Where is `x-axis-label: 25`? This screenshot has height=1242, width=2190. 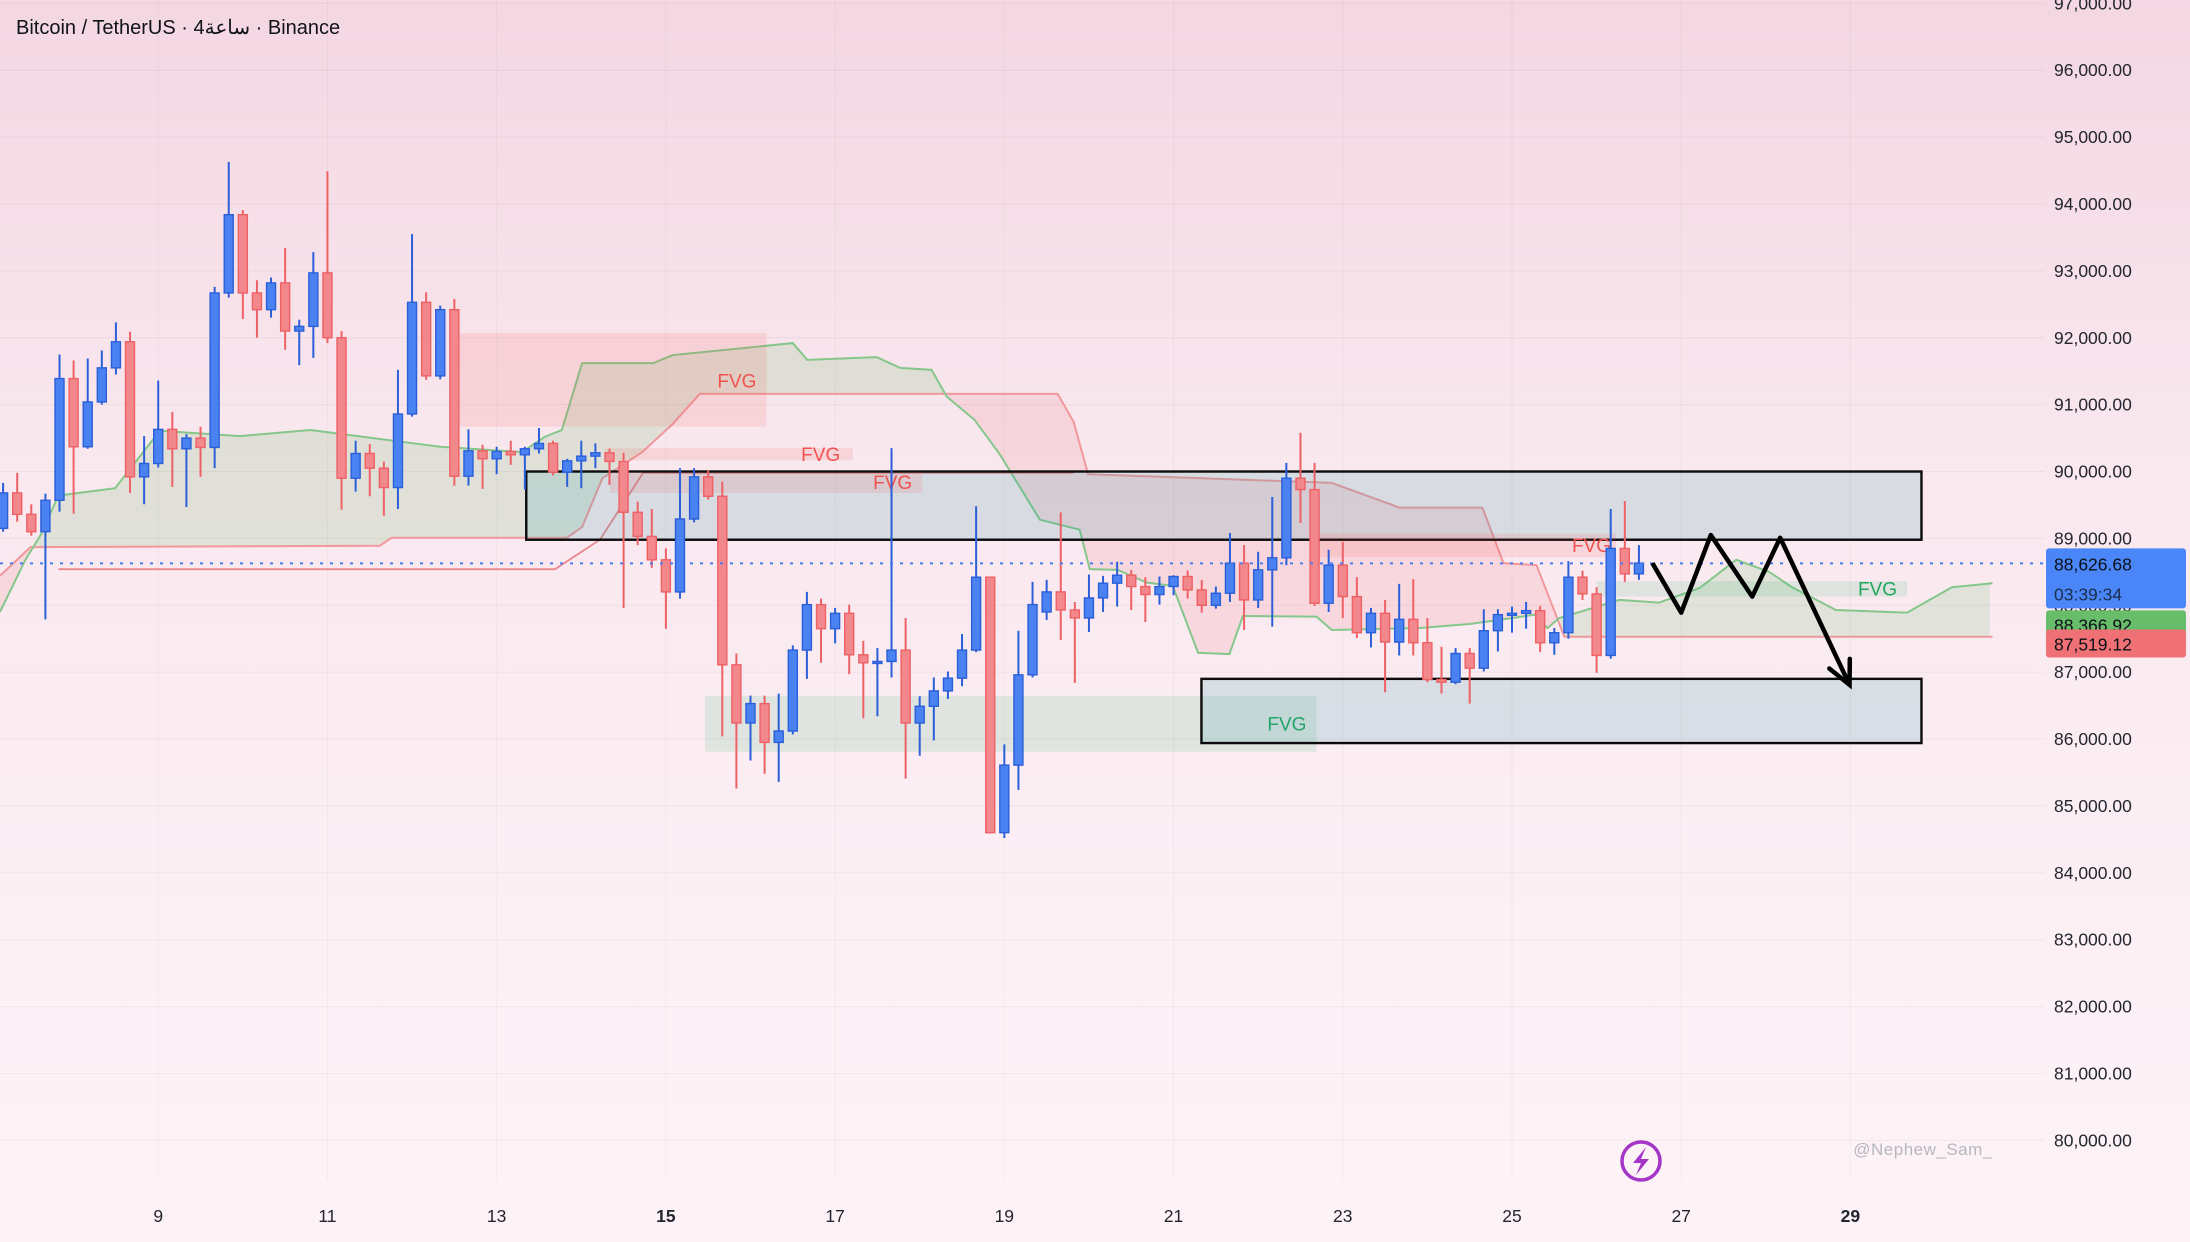
x-axis-label: 25 is located at coordinates (1511, 1216).